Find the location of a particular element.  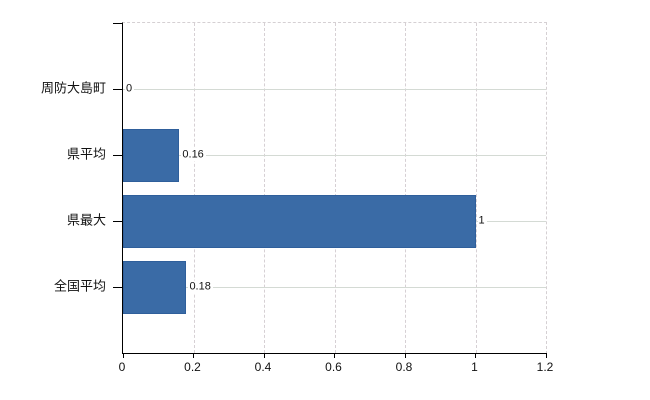

category-label: 全国平均 is located at coordinates (79, 286).